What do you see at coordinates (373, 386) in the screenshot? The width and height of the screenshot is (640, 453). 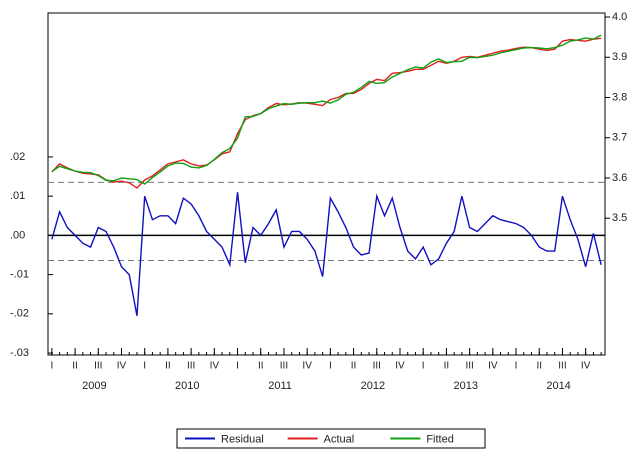 I see `year-label: 2012` at bounding box center [373, 386].